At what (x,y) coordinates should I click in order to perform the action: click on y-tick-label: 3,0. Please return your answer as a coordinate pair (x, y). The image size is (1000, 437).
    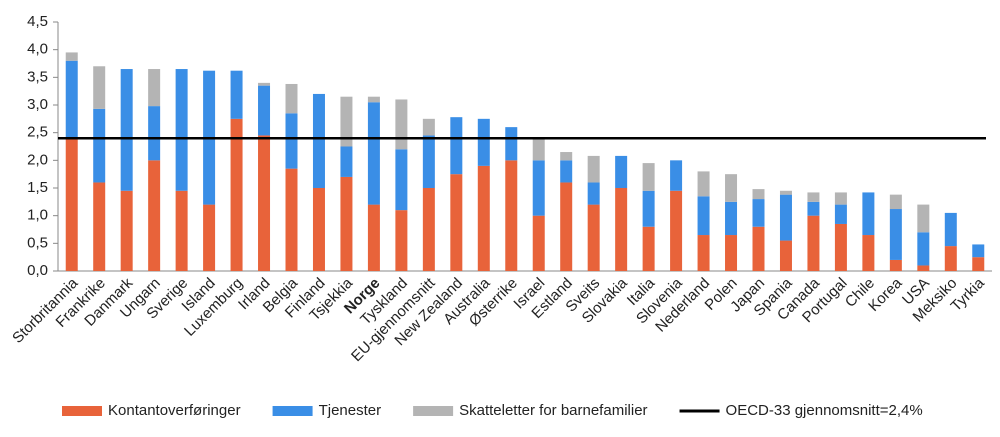
    Looking at the image, I should click on (37, 104).